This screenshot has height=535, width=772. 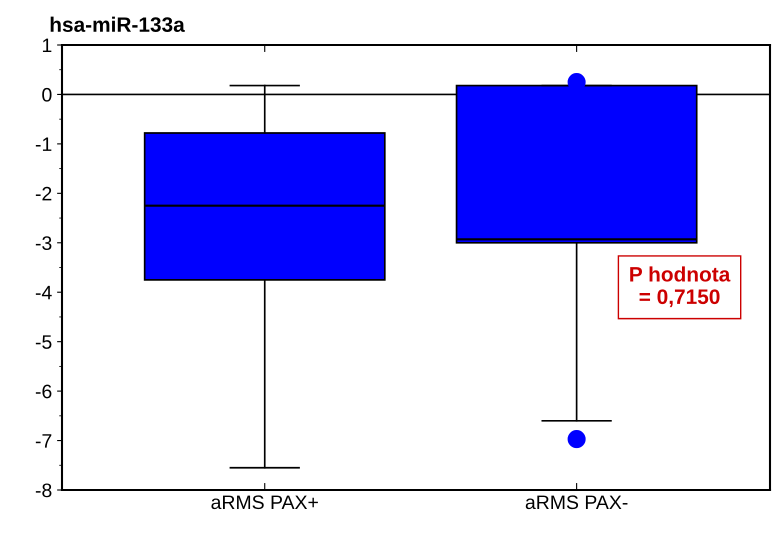 What do you see at coordinates (44, 193) in the screenshot?
I see `y-tick-label: -2` at bounding box center [44, 193].